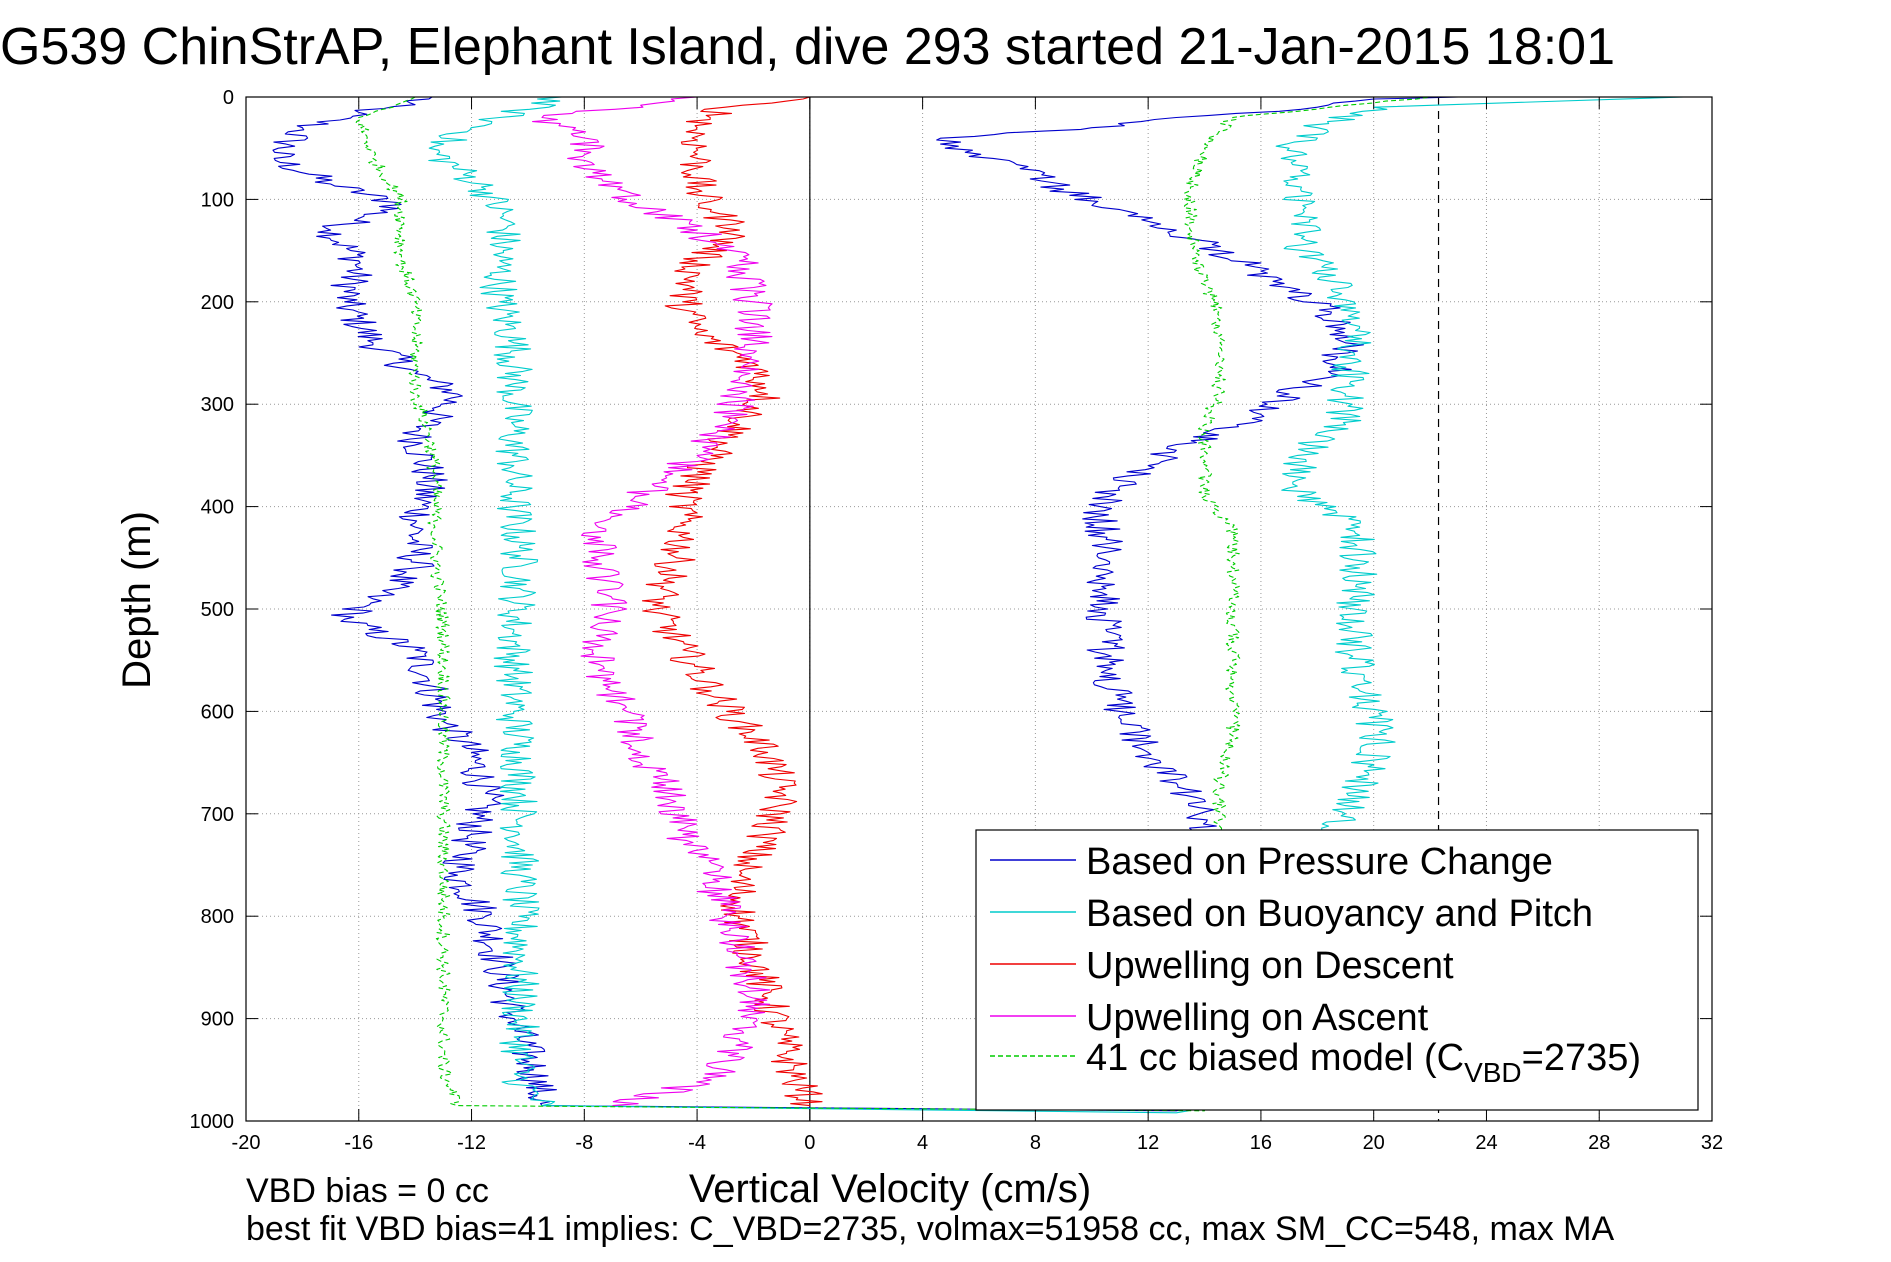 The image size is (1891, 1262). What do you see at coordinates (1270, 966) in the screenshot?
I see `legend-label-2: Upwelling on Descent` at bounding box center [1270, 966].